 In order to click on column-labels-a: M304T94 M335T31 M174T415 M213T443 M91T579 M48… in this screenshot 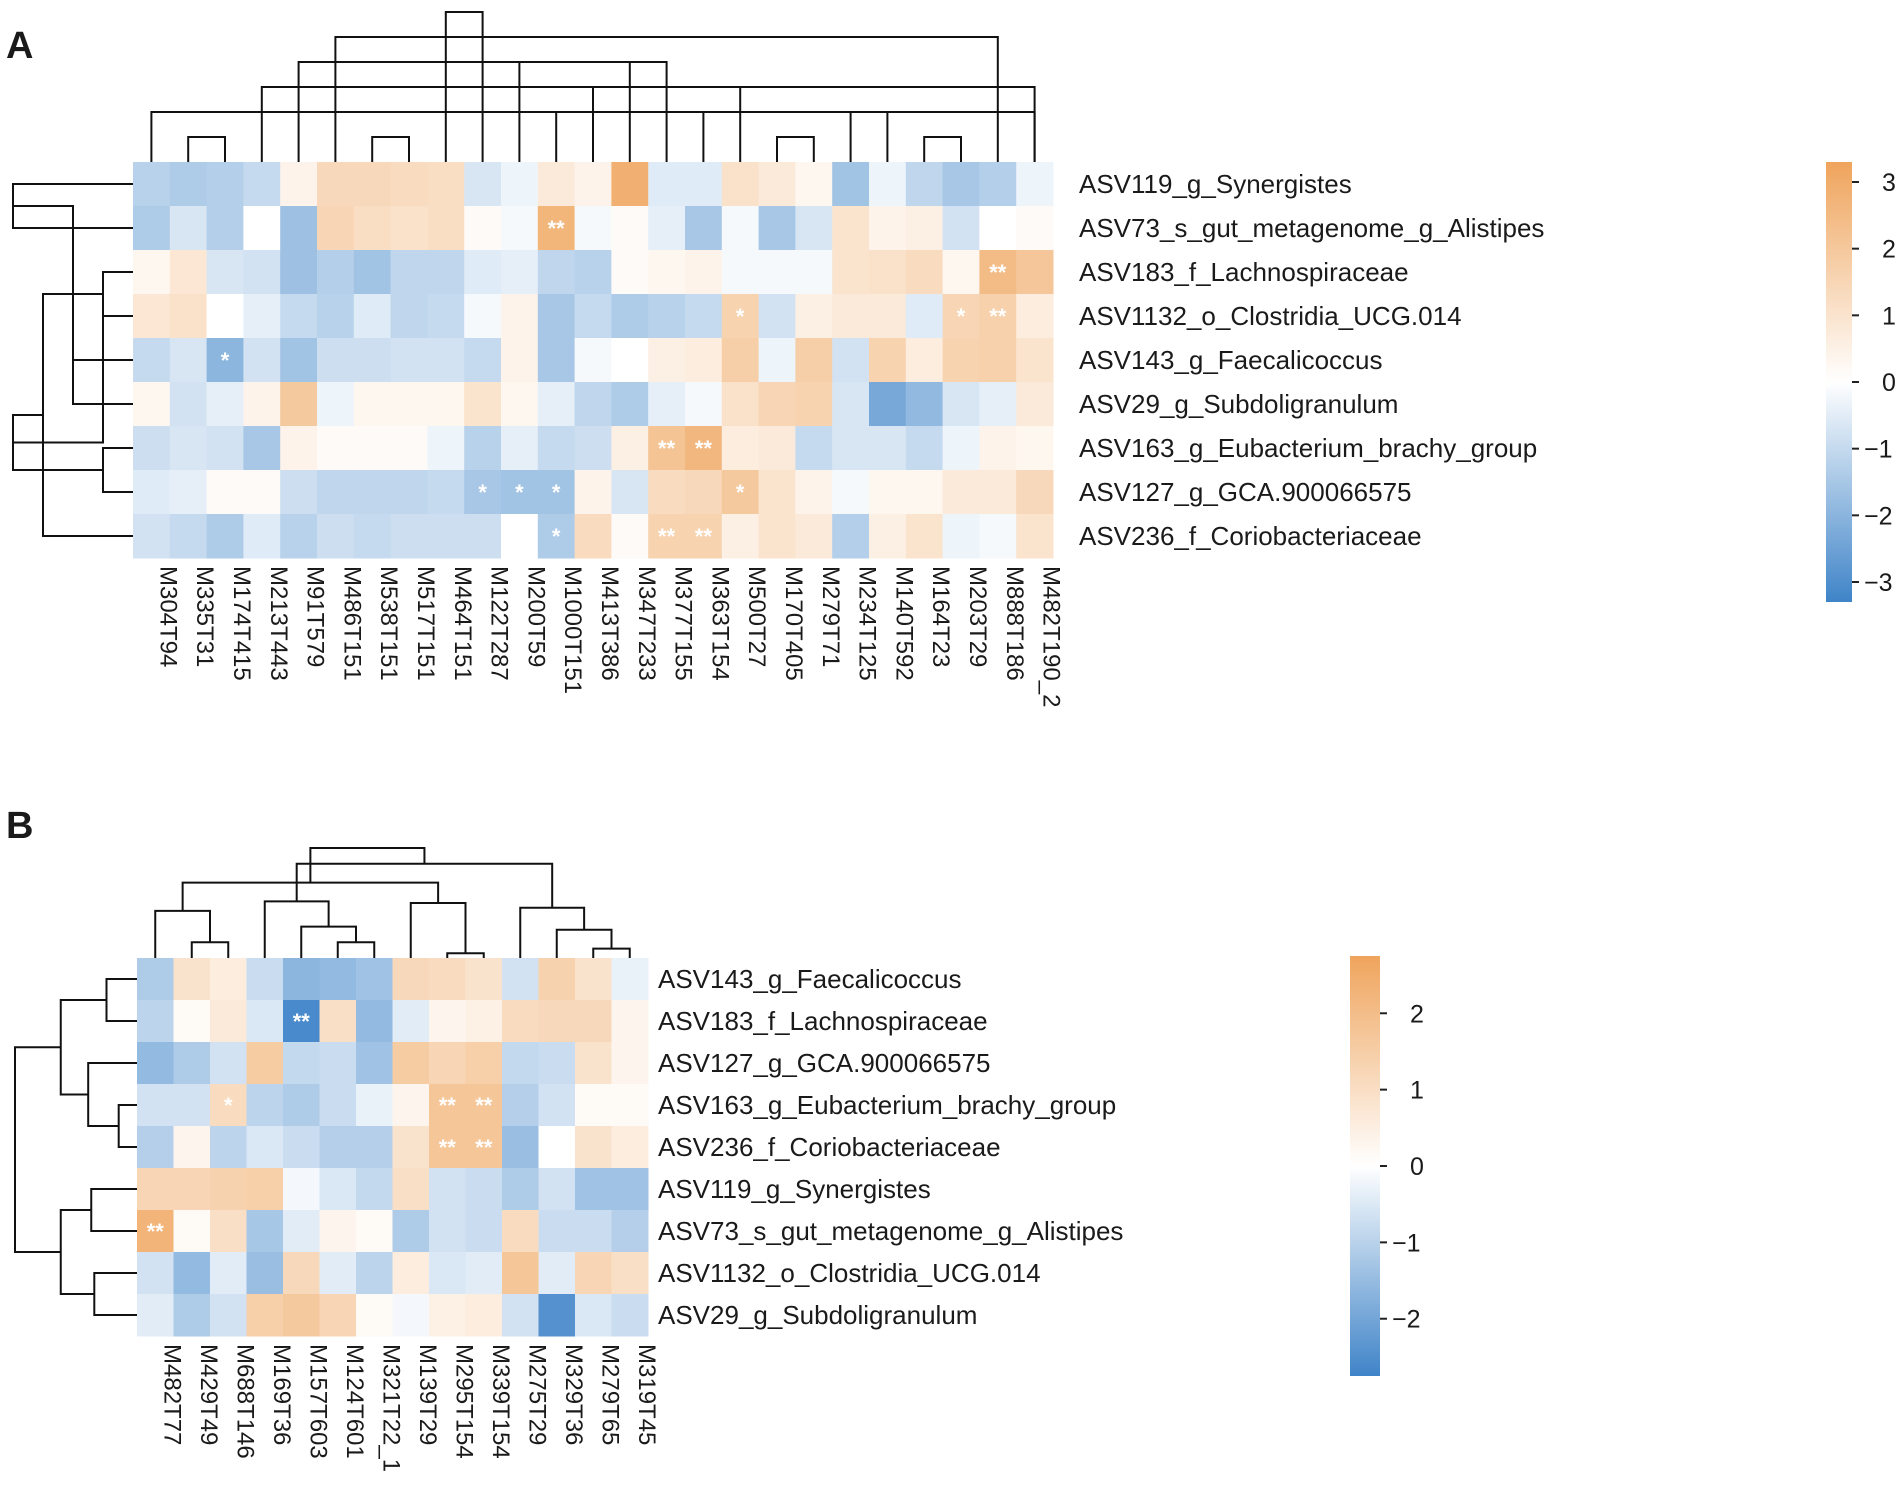, I will do `click(609, 636)`.